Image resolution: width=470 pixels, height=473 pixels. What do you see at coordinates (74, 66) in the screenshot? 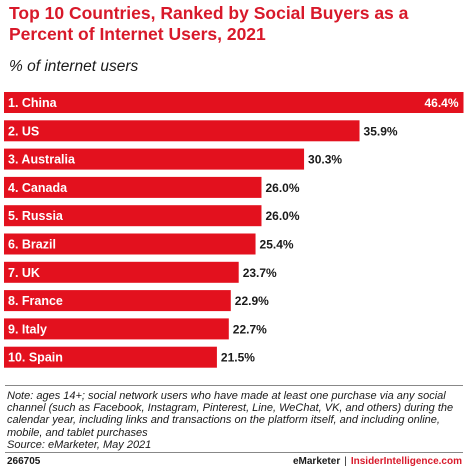
I see `chart-subtitle: % of internet users` at bounding box center [74, 66].